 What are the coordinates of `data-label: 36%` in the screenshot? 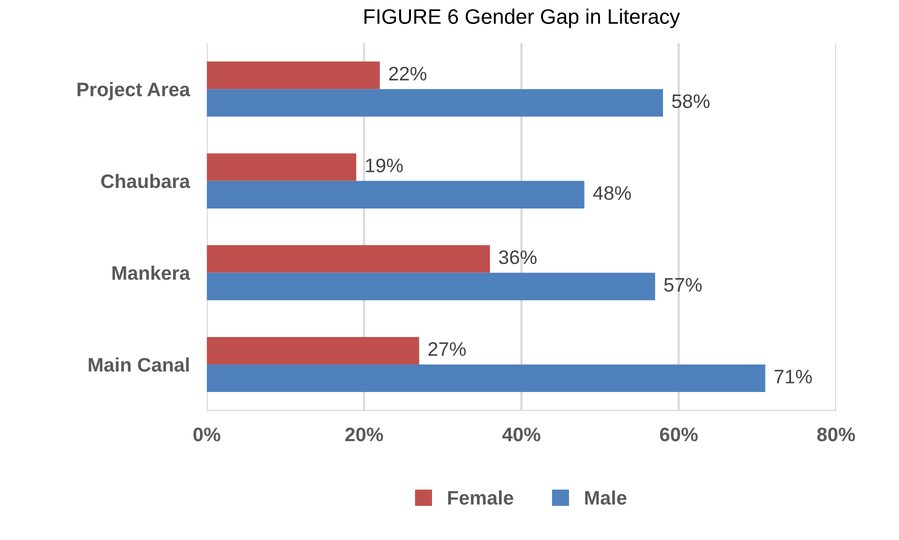 It's located at (518, 257).